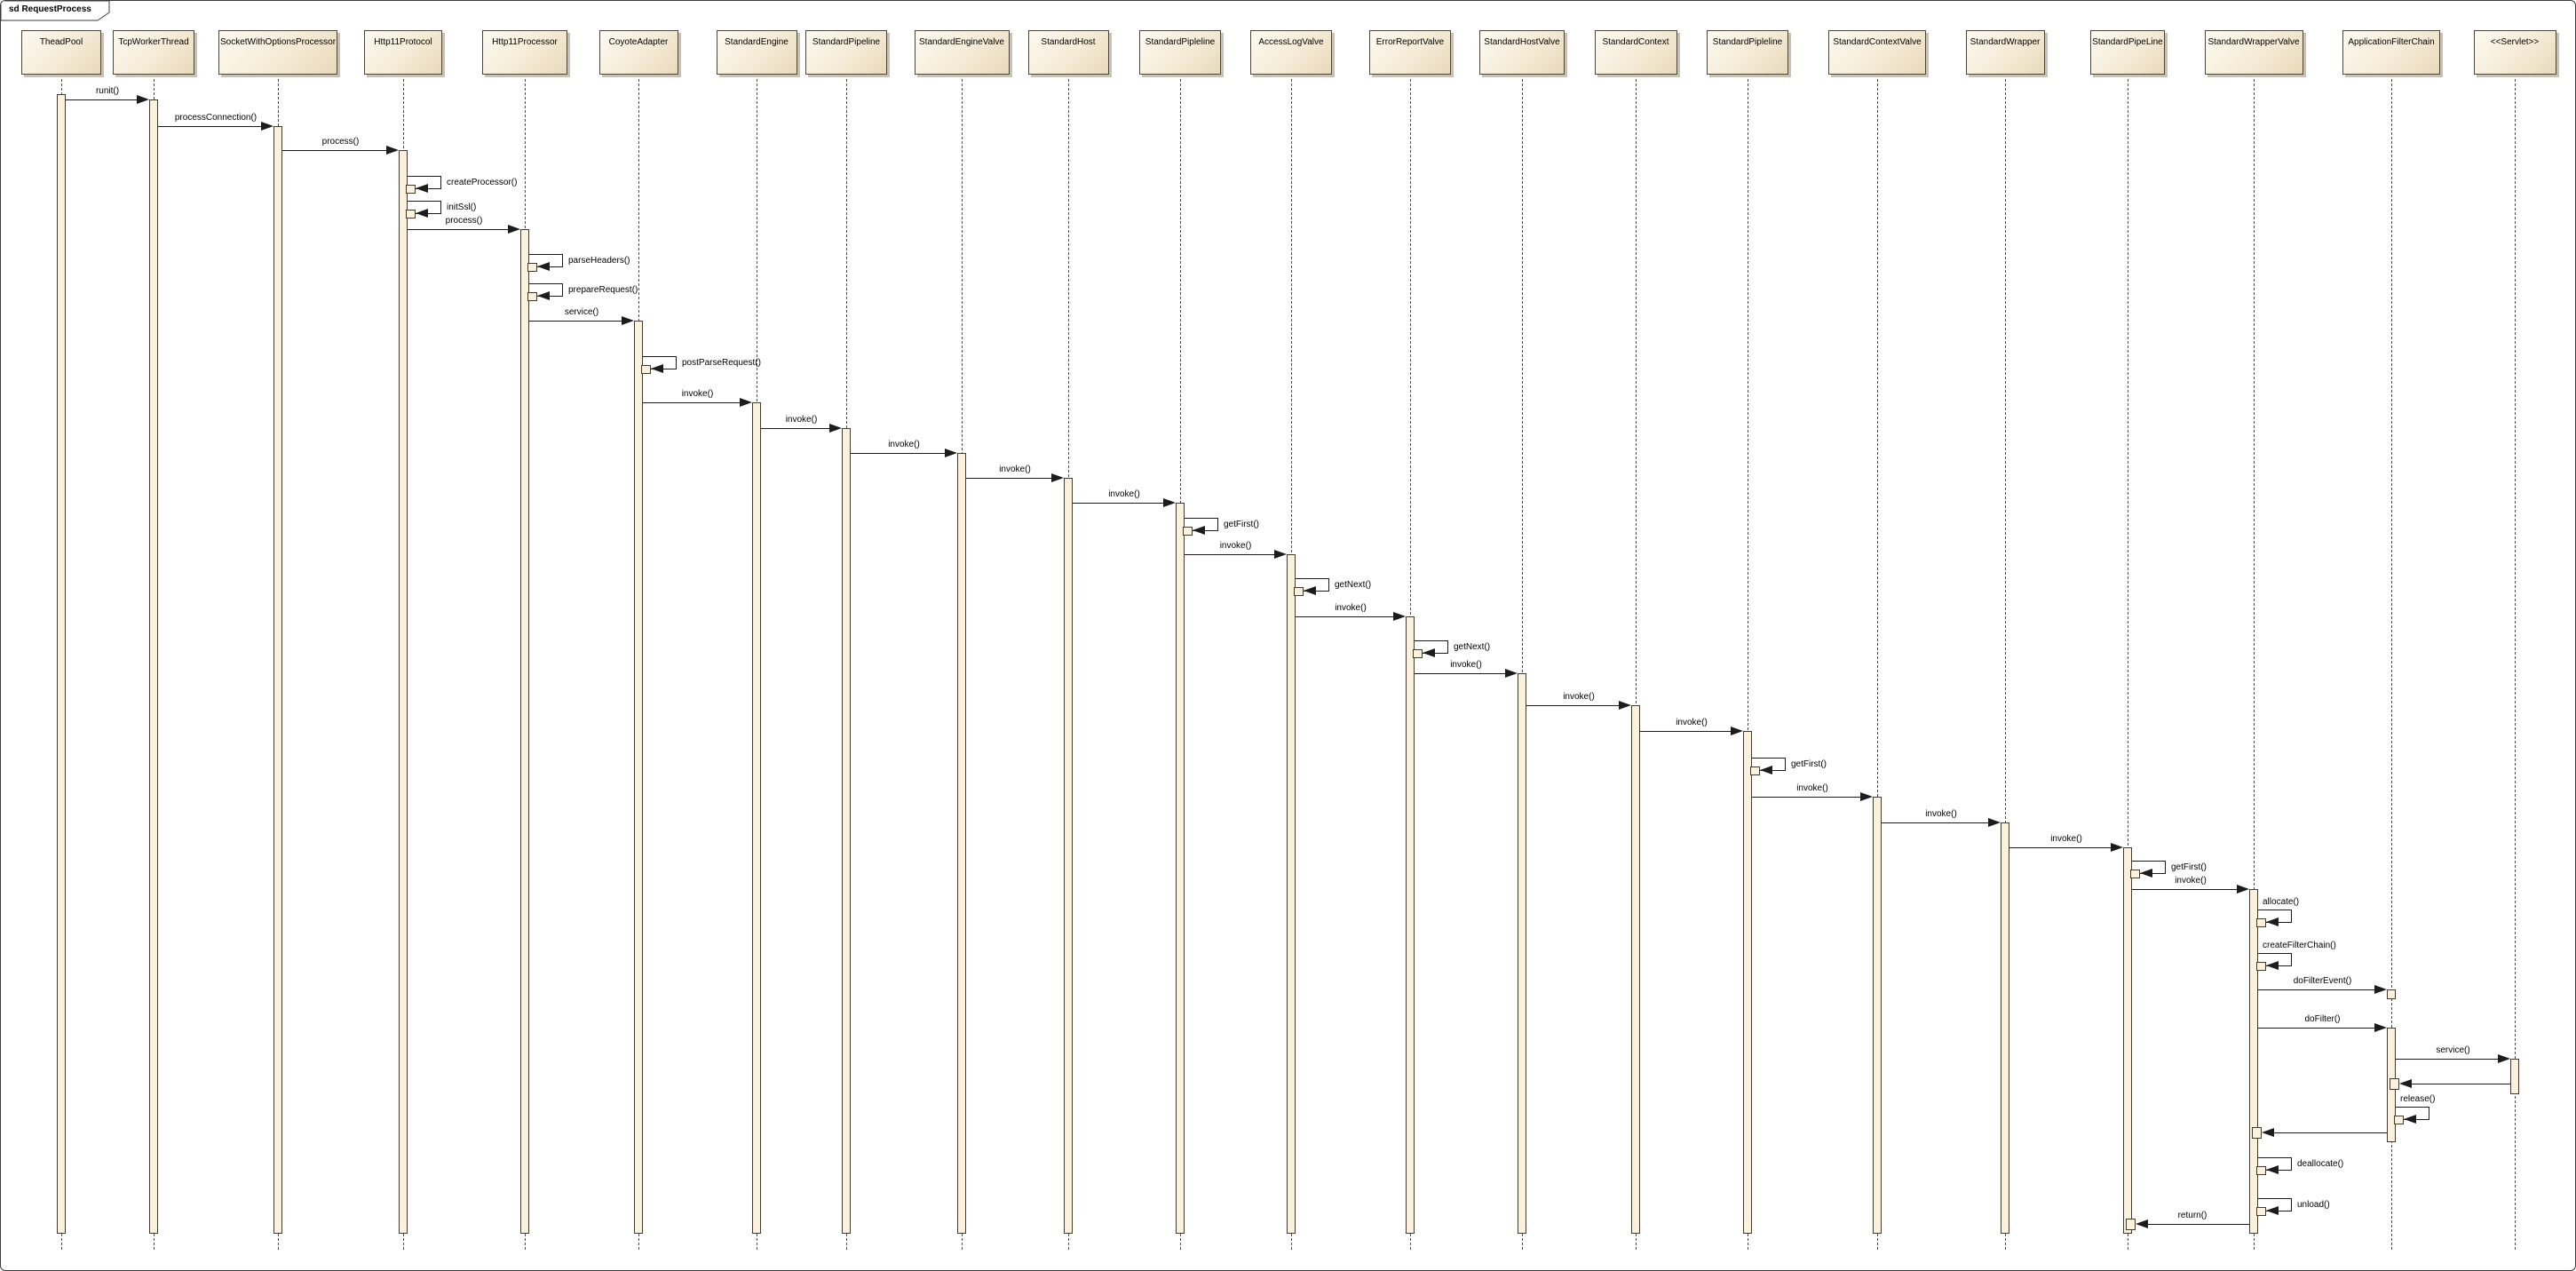 The image size is (2576, 1271). What do you see at coordinates (61, 42) in the screenshot?
I see `lifeline-label: TheadPool` at bounding box center [61, 42].